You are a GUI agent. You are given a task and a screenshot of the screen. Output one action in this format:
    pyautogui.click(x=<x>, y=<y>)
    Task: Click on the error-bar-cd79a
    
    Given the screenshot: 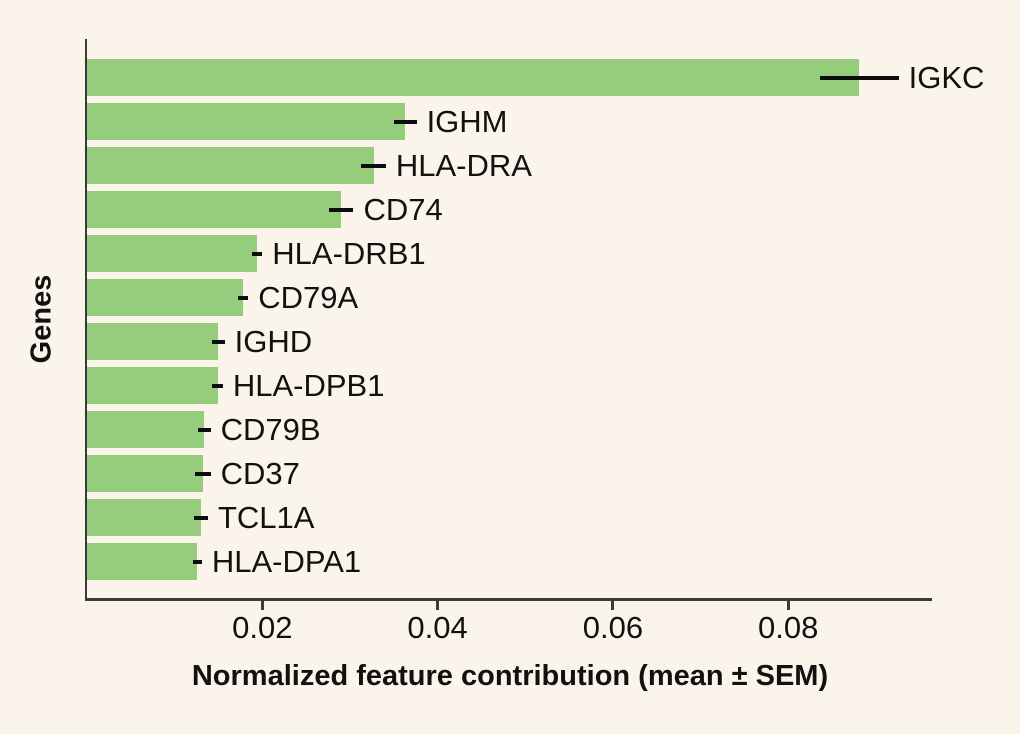 What is the action you would take?
    pyautogui.click(x=243, y=297)
    